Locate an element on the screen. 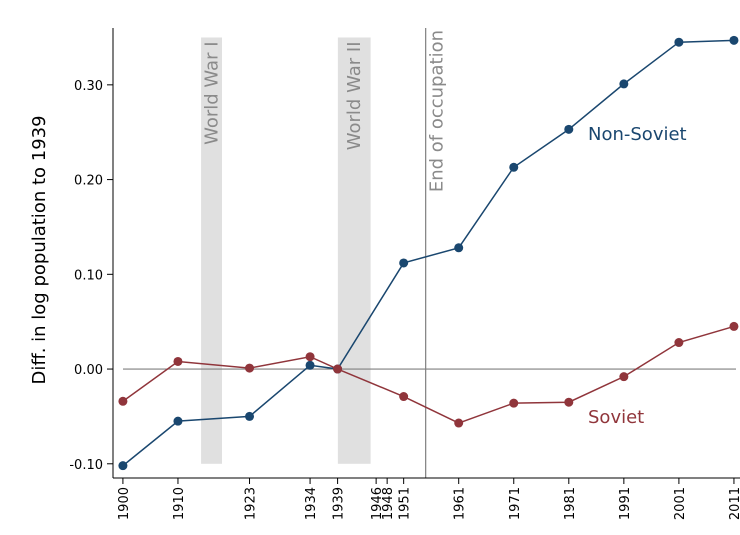  x-tick-label: 1981 is located at coordinates (570, 503).